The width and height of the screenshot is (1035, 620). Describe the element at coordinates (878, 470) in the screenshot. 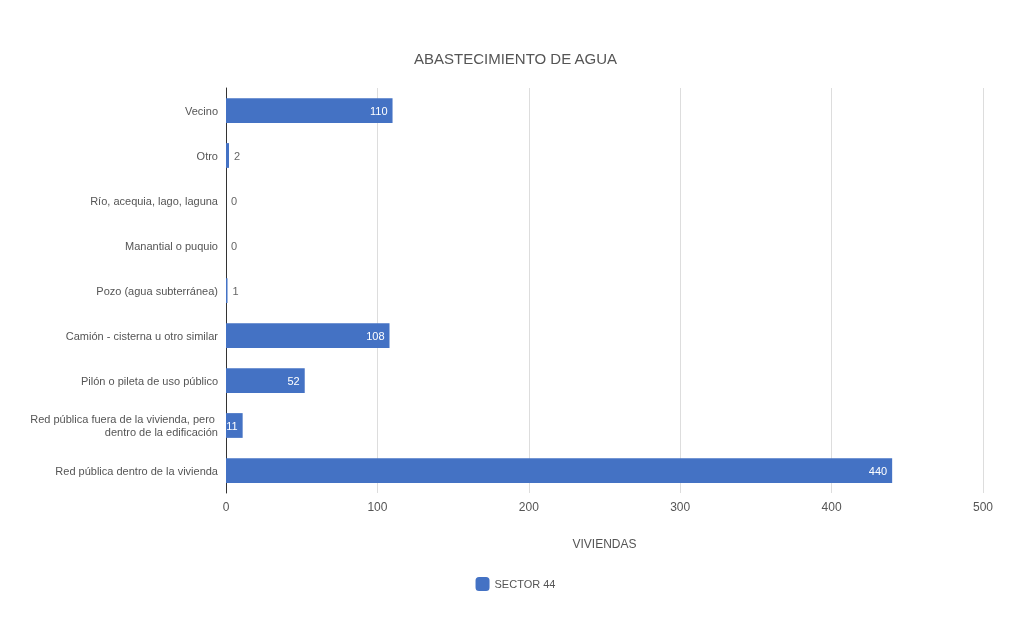

I see `data-label: 440` at that location.